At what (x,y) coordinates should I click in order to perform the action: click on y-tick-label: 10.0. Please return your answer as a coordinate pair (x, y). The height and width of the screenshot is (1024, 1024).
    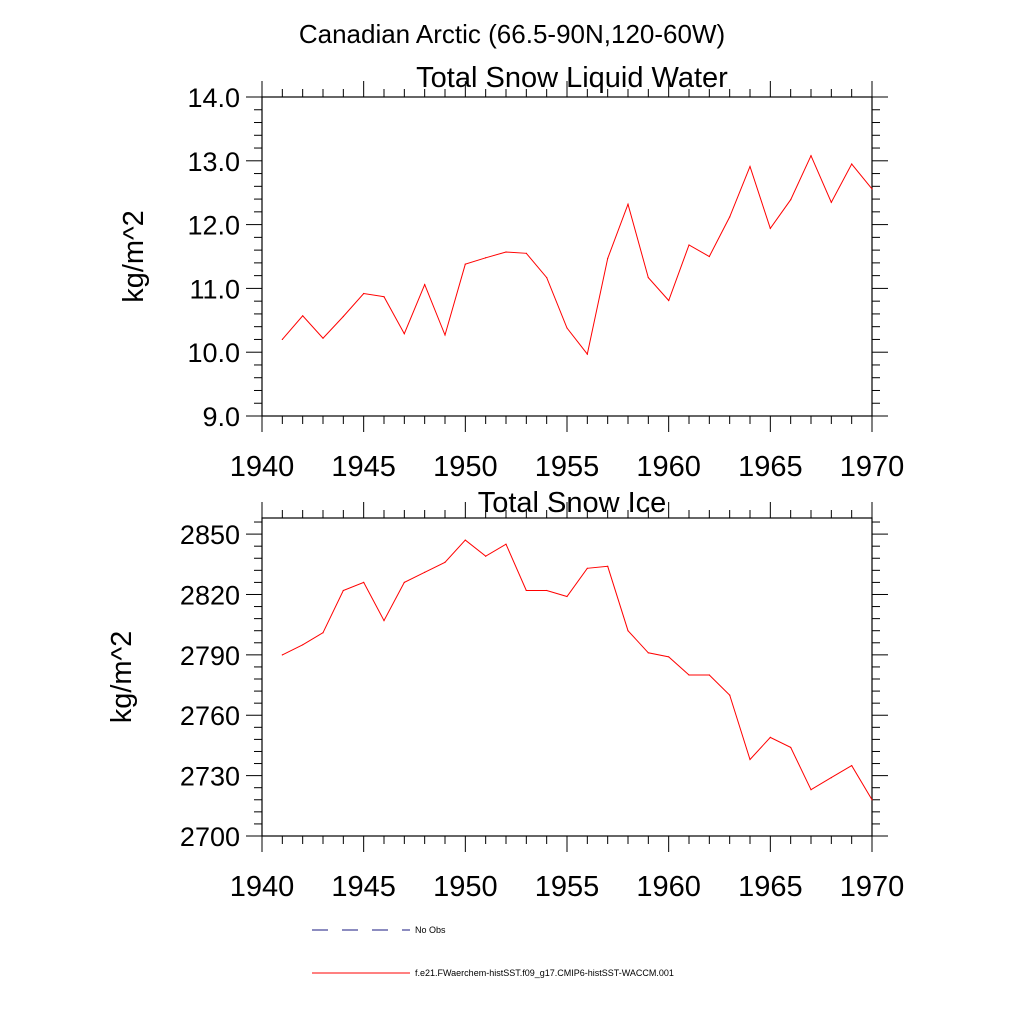
    Looking at the image, I should click on (213, 353).